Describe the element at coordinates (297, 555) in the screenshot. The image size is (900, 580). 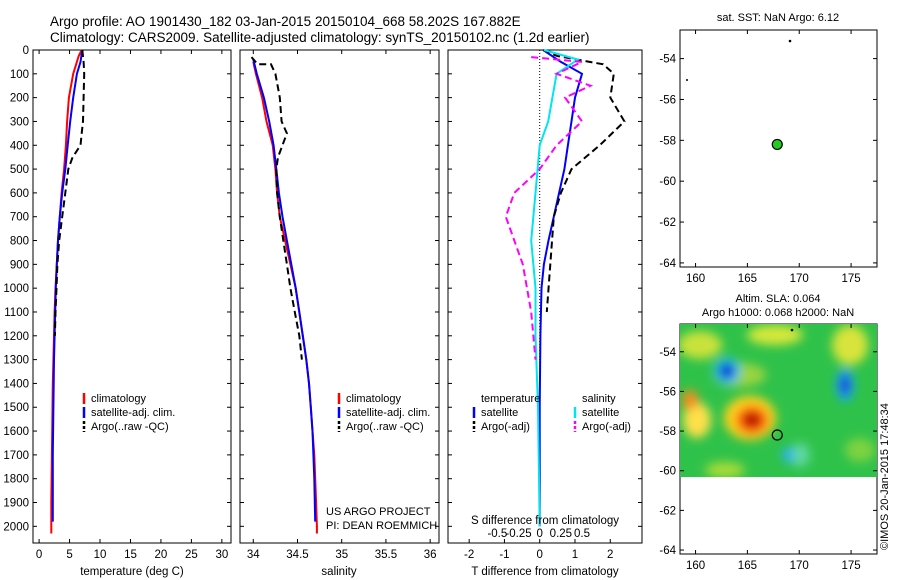
I see `salinity-x-tick-label: 34.5` at that location.